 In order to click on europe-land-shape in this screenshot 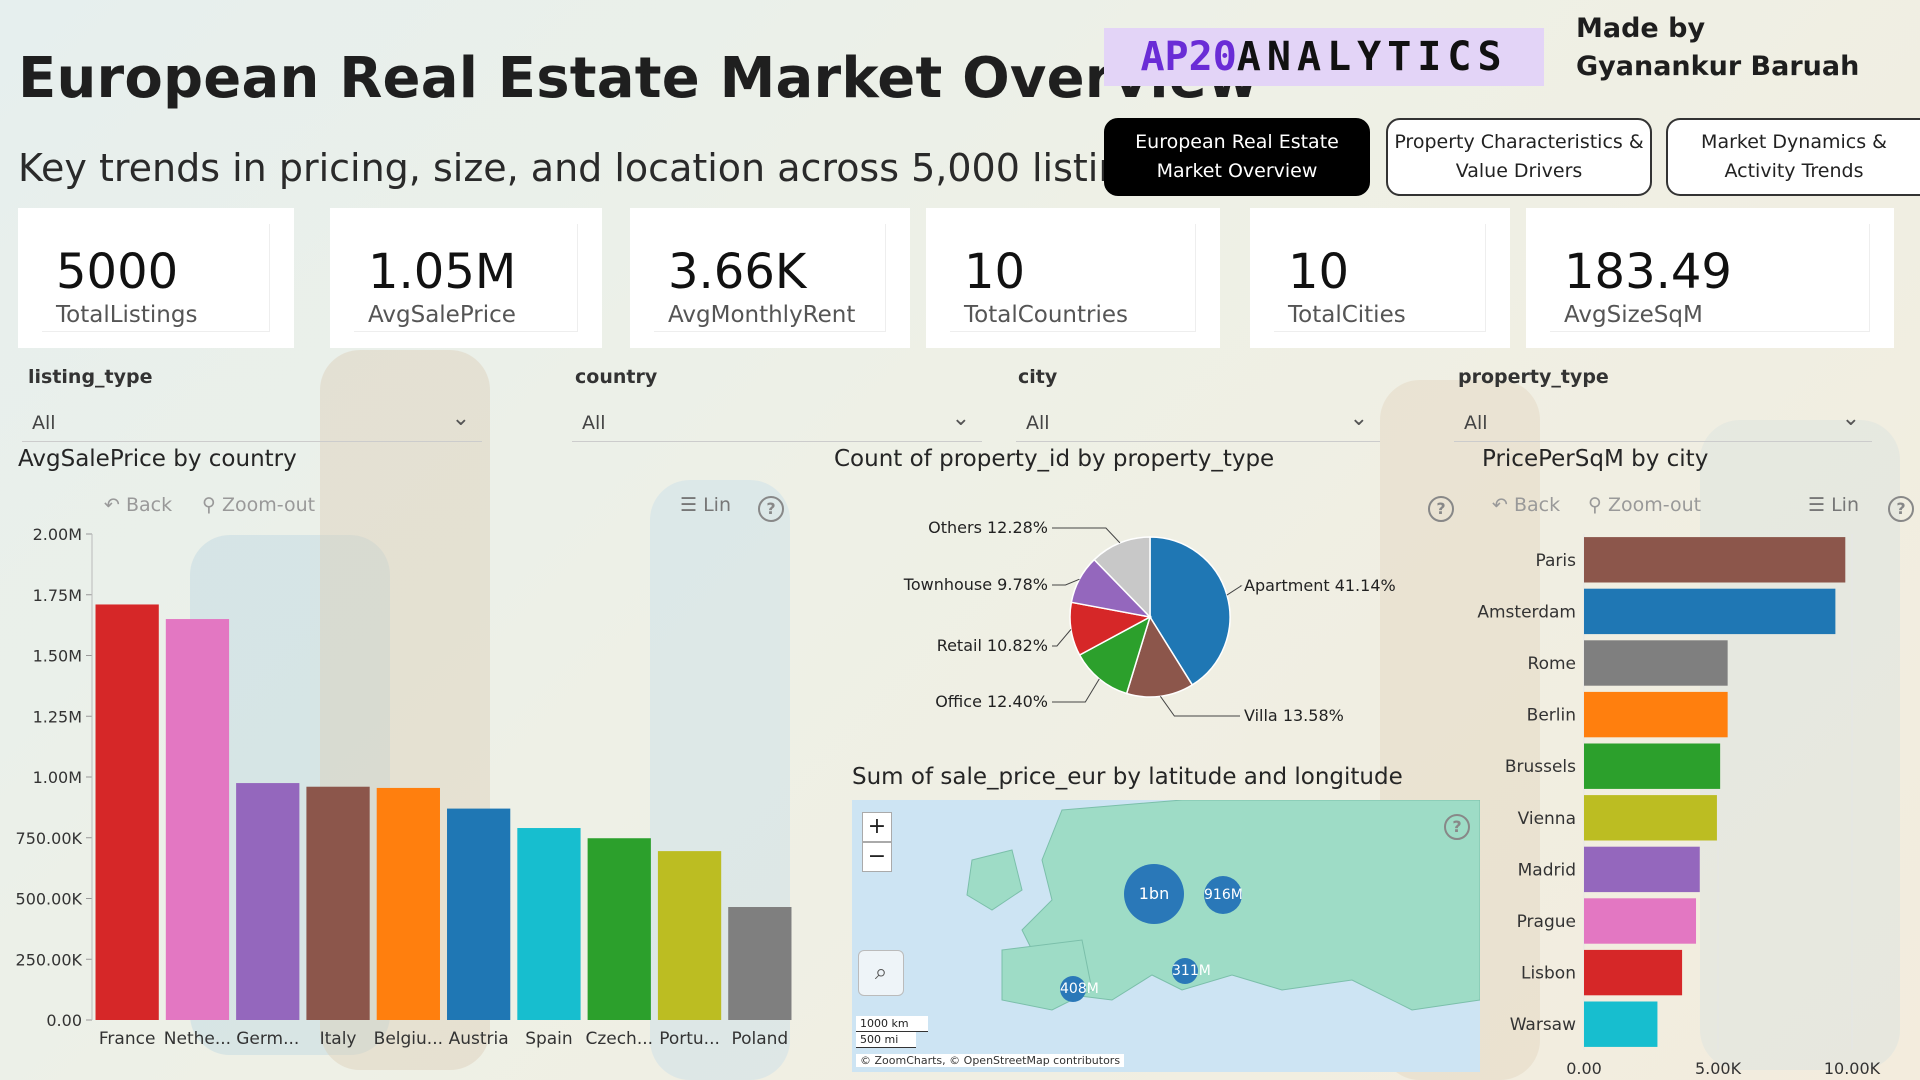, I will do `click(1223, 905)`.